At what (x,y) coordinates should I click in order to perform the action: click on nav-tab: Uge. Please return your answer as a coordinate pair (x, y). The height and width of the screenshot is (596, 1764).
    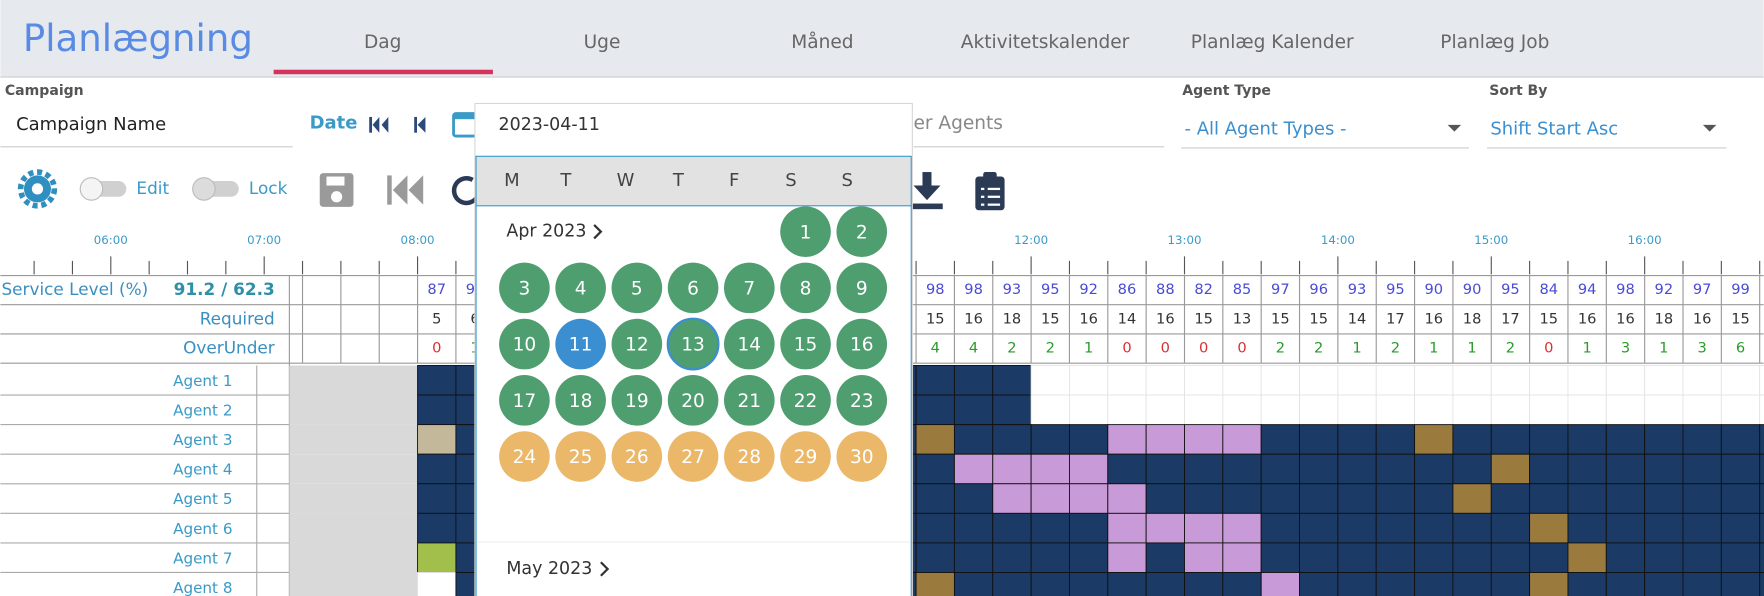
    Looking at the image, I should click on (602, 42).